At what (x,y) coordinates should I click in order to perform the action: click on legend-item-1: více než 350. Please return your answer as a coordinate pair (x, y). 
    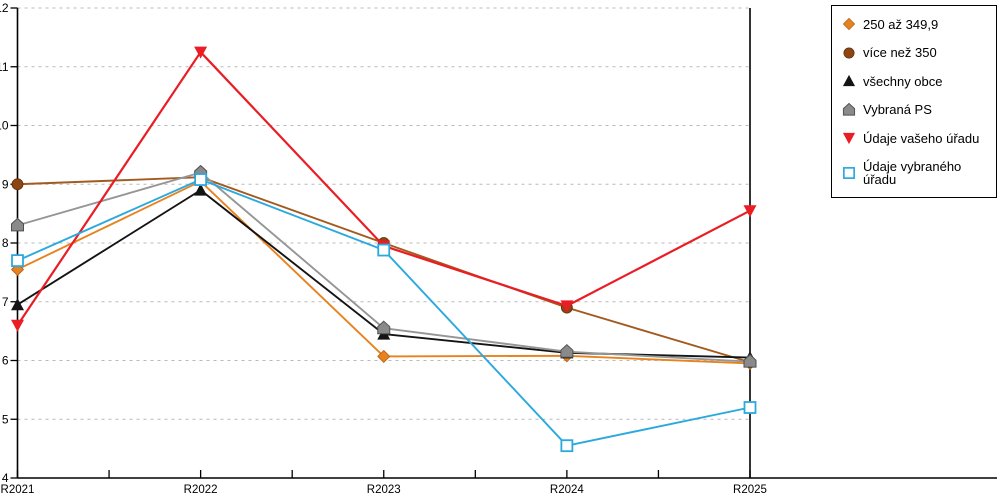
    Looking at the image, I should click on (918, 53).